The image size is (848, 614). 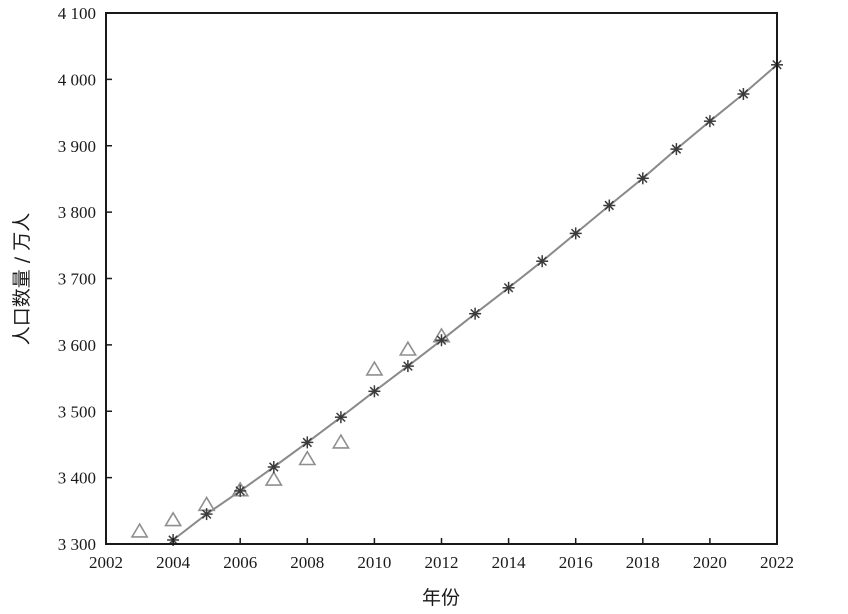 I want to click on x-tick-label: 2012, so click(x=442, y=562).